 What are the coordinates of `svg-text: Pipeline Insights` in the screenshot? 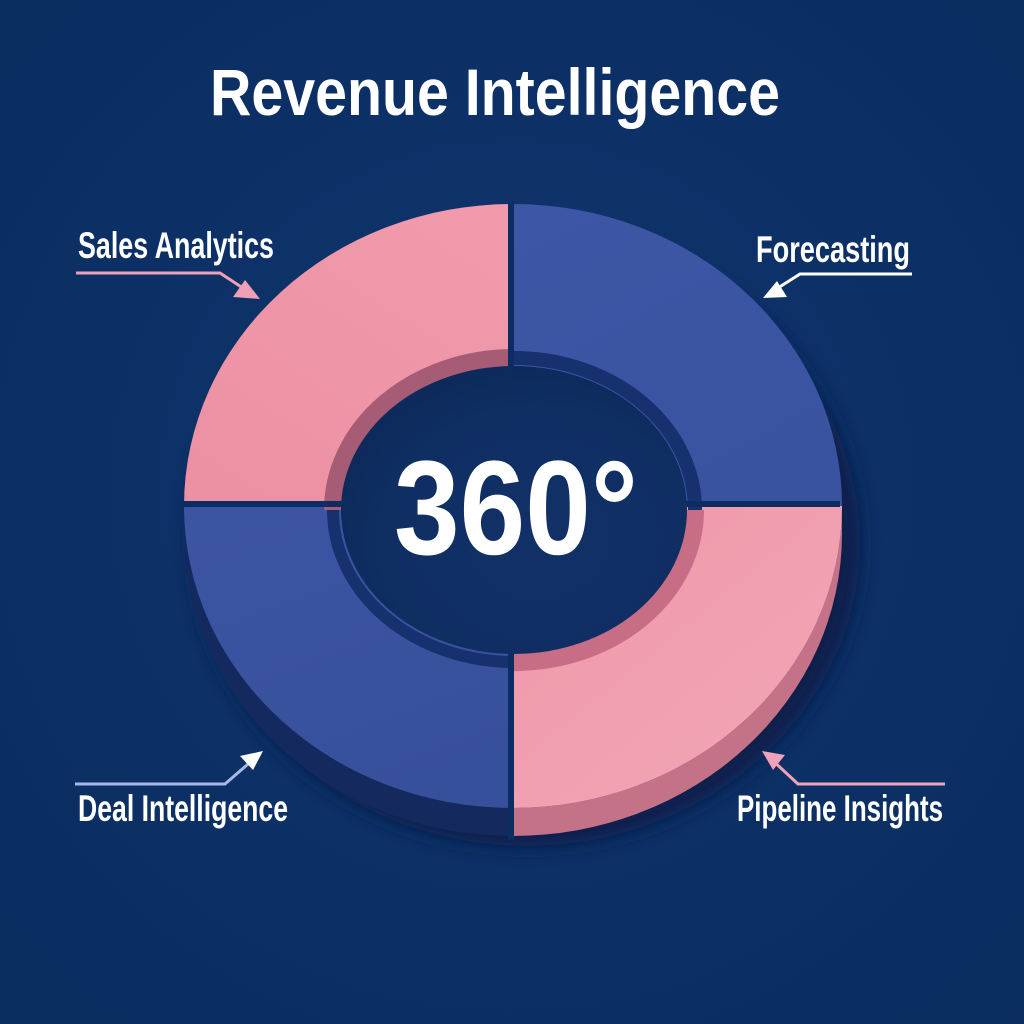 It's located at (840, 808).